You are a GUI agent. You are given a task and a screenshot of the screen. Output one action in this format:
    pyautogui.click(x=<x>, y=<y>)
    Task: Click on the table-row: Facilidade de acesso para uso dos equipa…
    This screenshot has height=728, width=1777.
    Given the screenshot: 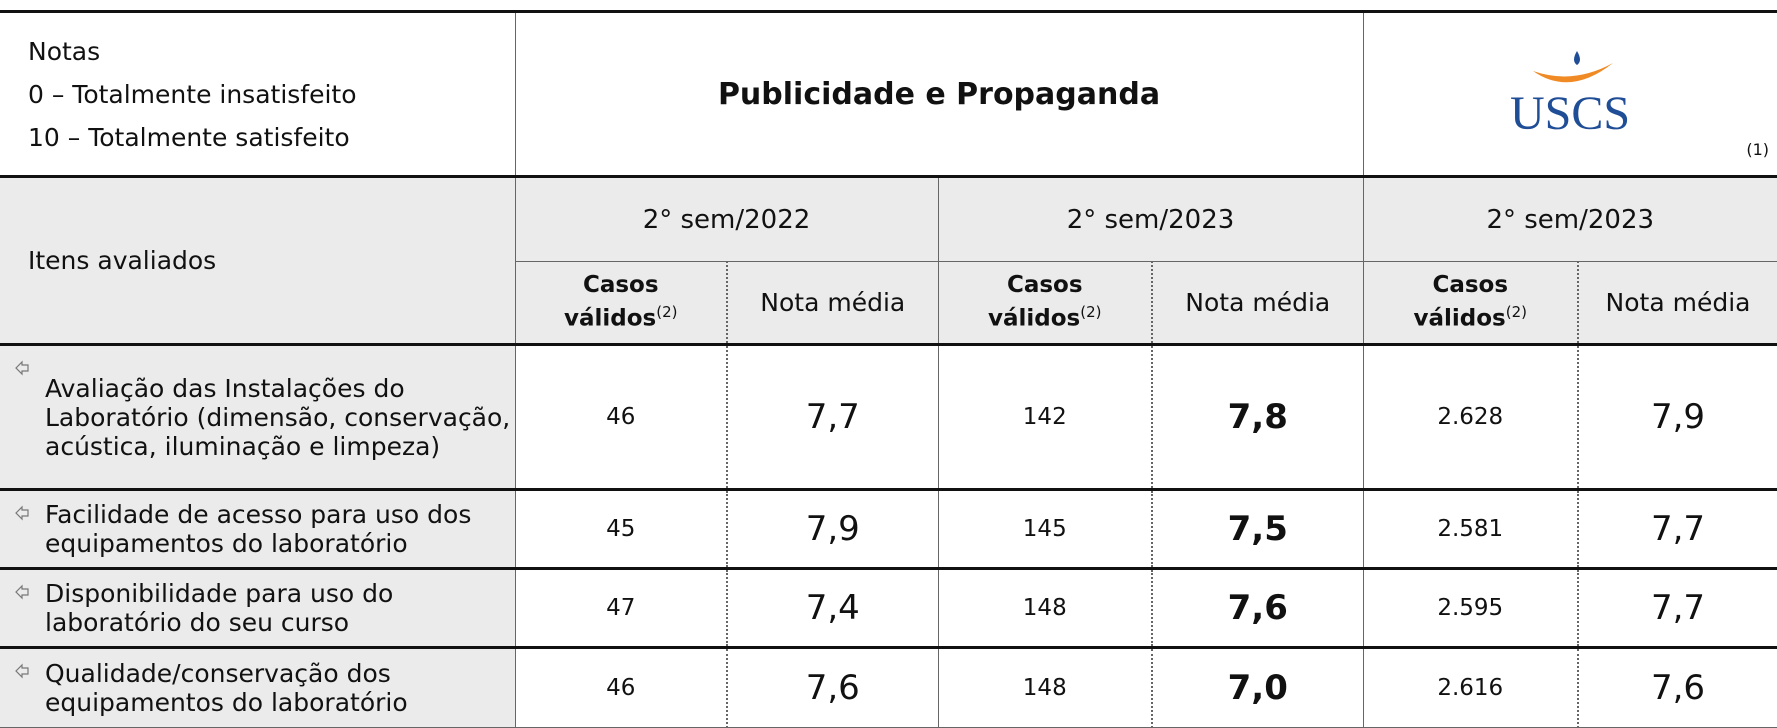 What is the action you would take?
    pyautogui.click(x=888, y=528)
    